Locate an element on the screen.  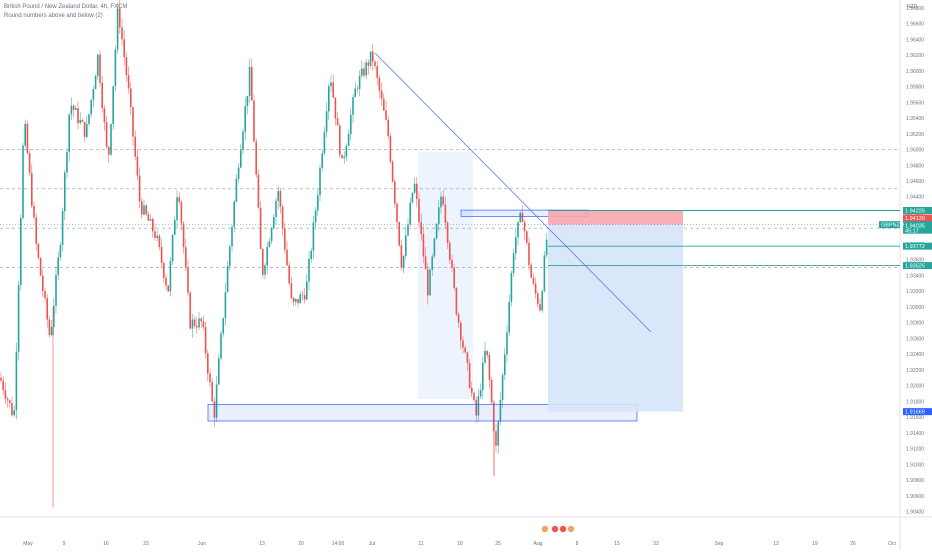
x-tick-label: 15 is located at coordinates (617, 544).